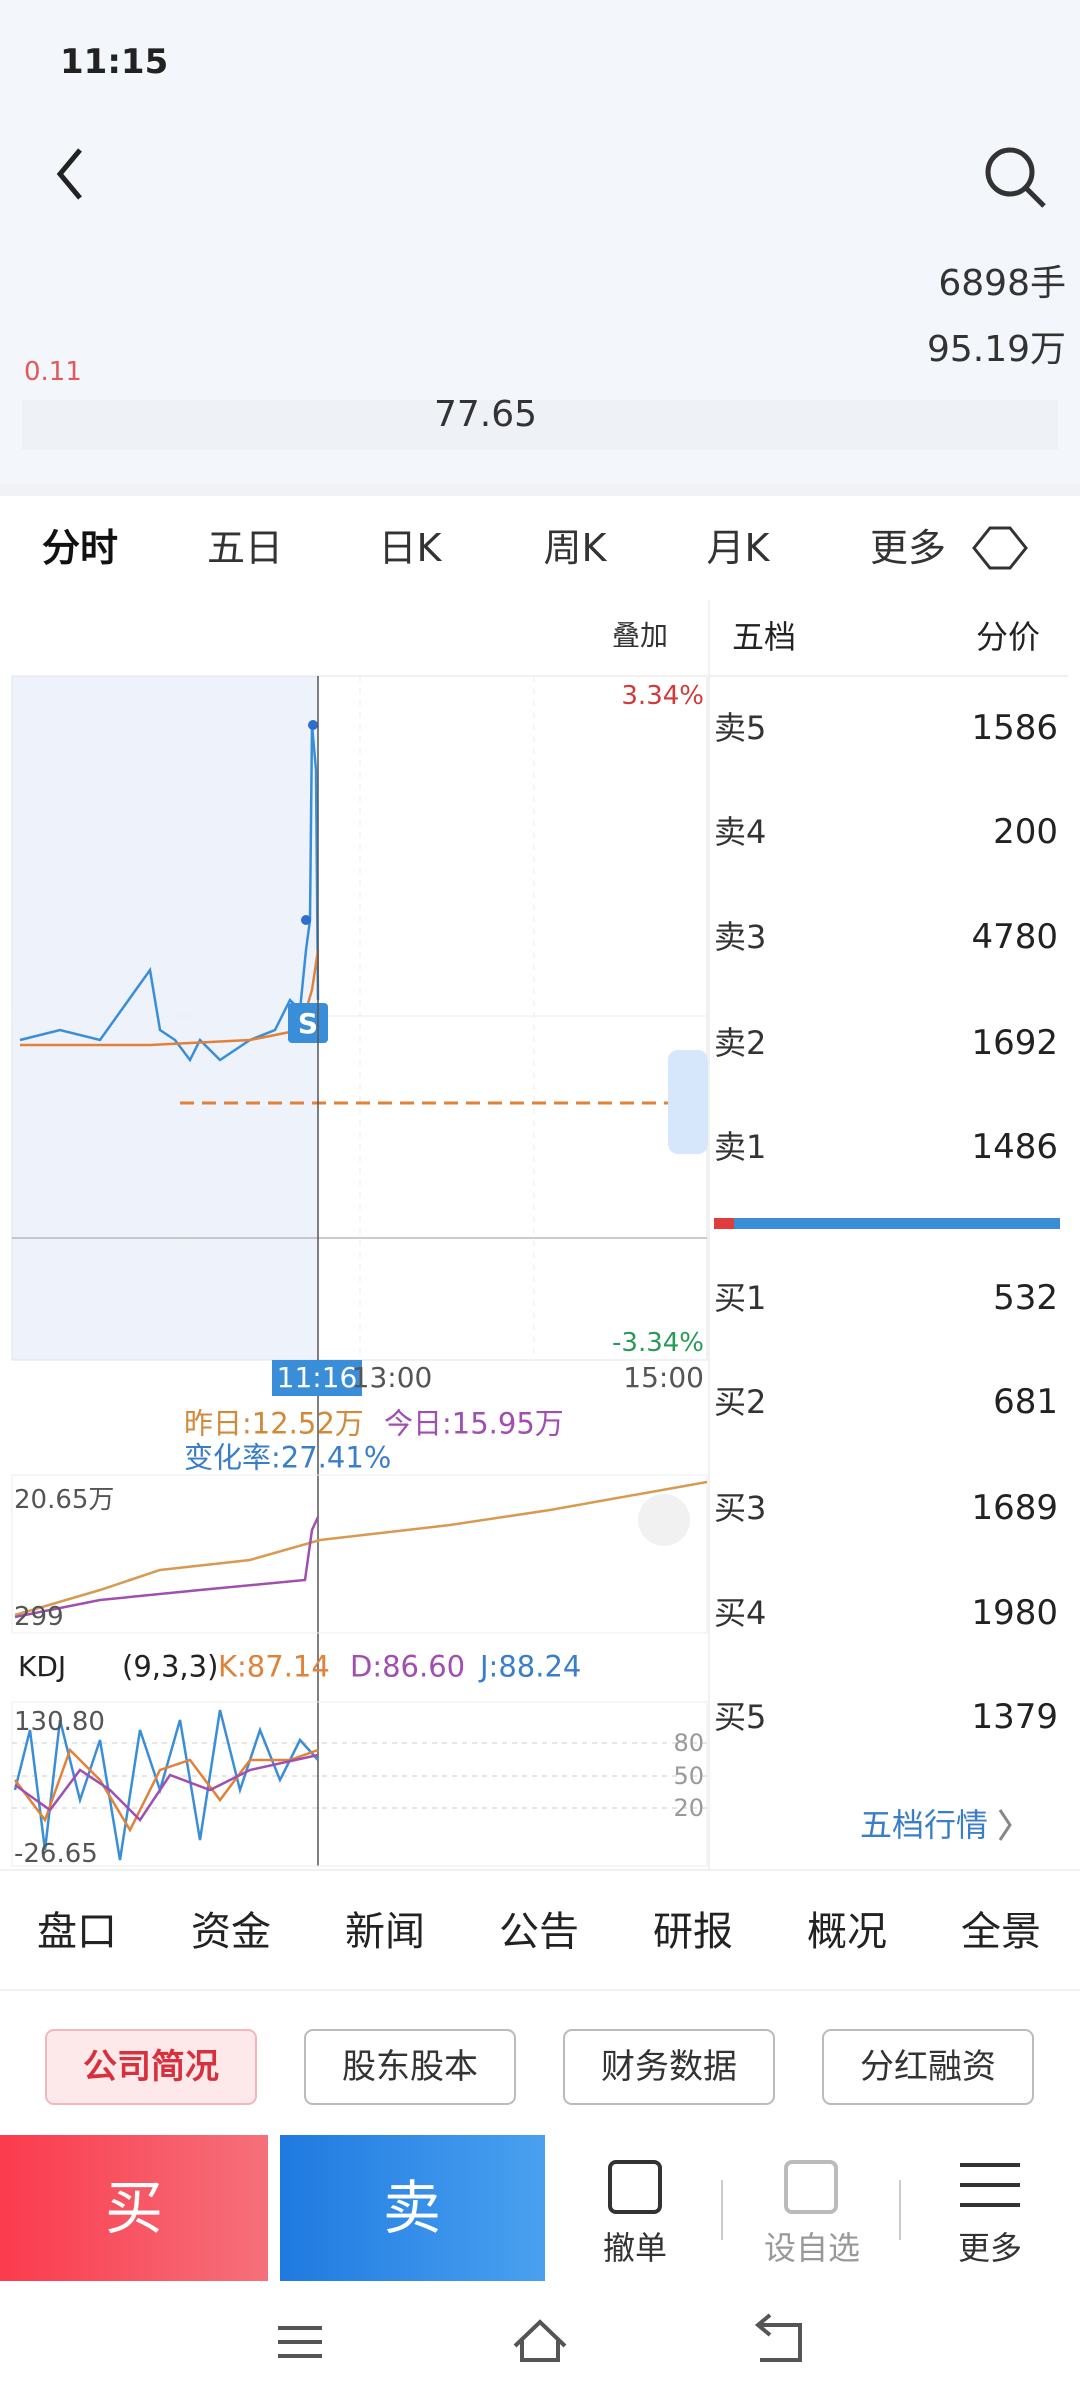 Image resolution: width=1080 pixels, height=2408 pixels. What do you see at coordinates (56, 1854) in the screenshot?
I see `kdj-min: -26.65` at bounding box center [56, 1854].